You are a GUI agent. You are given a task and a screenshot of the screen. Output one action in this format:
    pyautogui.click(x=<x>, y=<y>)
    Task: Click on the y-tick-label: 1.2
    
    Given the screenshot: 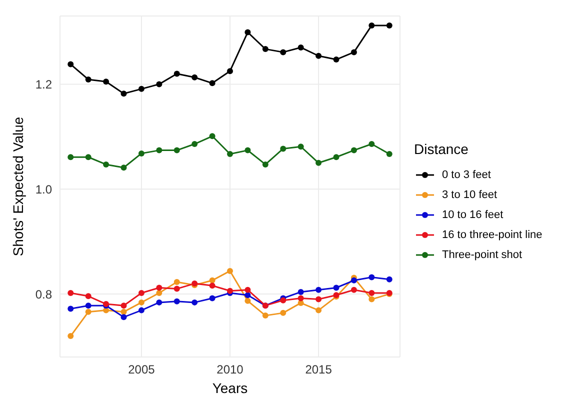 What is the action you would take?
    pyautogui.click(x=43, y=84)
    